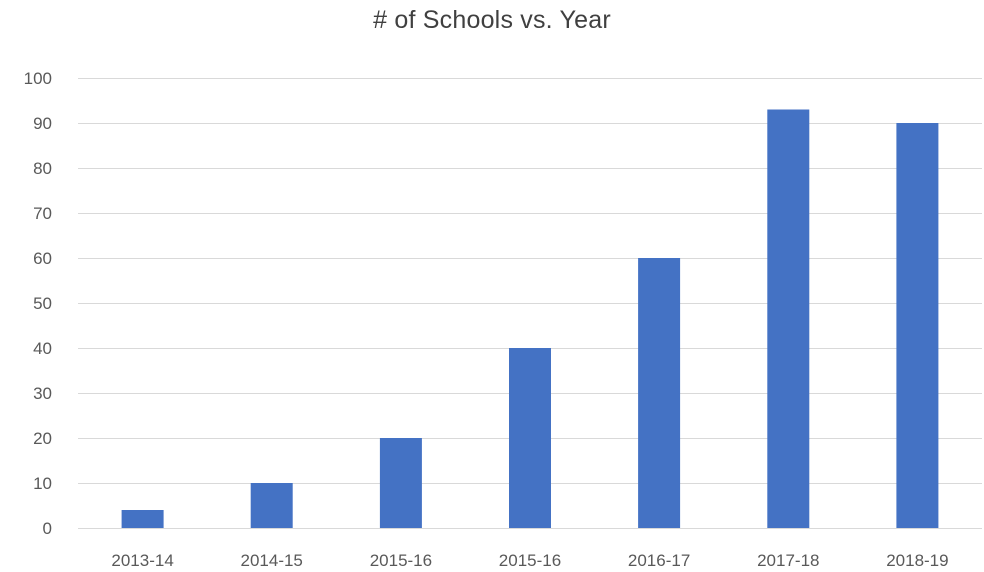  What do you see at coordinates (788, 560) in the screenshot?
I see `x-tick-label: 2017-18` at bounding box center [788, 560].